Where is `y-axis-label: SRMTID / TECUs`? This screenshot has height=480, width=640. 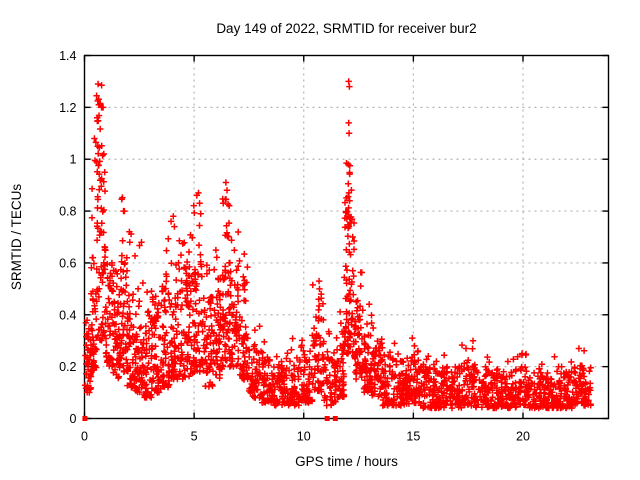 y-axis-label: SRMTID / TECUs is located at coordinates (16, 237).